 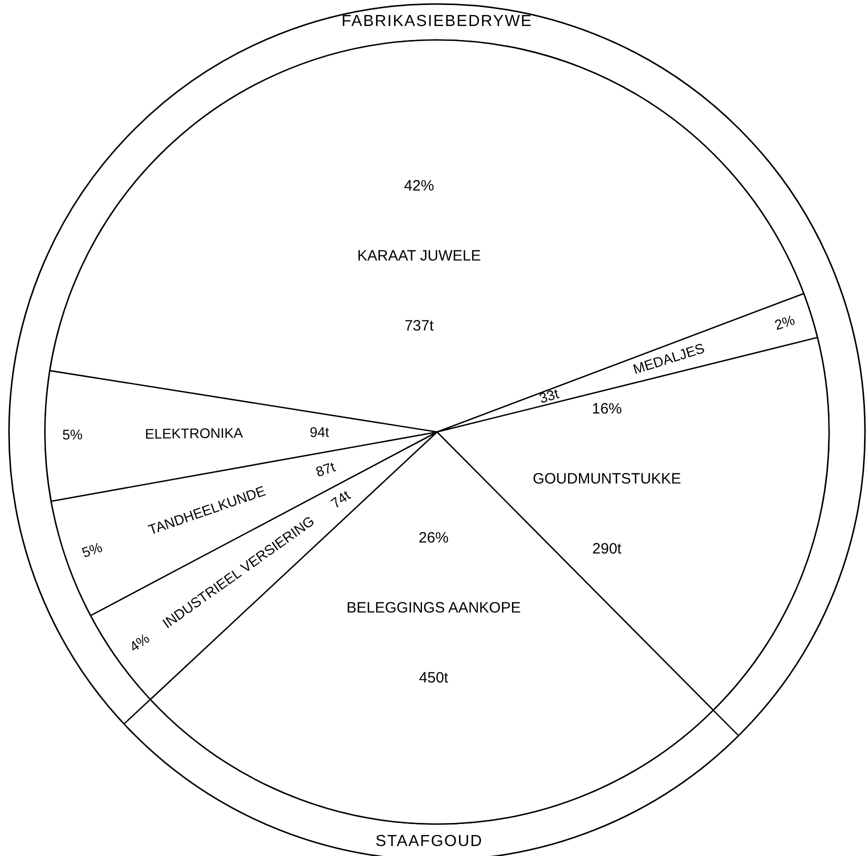 What do you see at coordinates (433, 607) in the screenshot?
I see `slice-label: BELEGGINGS AANKOPE` at bounding box center [433, 607].